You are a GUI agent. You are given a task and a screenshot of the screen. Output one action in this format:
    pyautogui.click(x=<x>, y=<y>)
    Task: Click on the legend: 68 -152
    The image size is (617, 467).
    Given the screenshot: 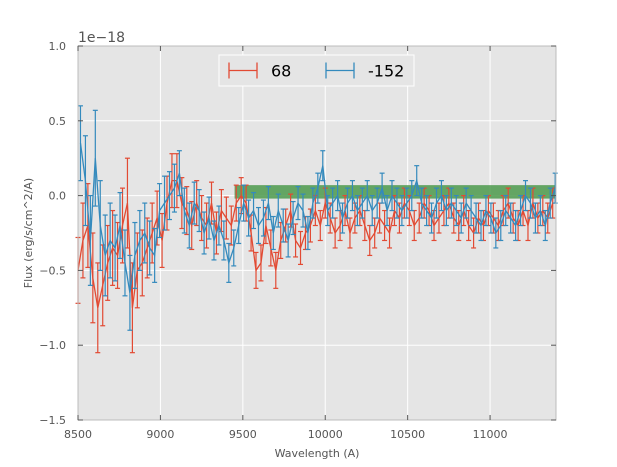 What is the action you would take?
    pyautogui.click(x=316, y=70)
    